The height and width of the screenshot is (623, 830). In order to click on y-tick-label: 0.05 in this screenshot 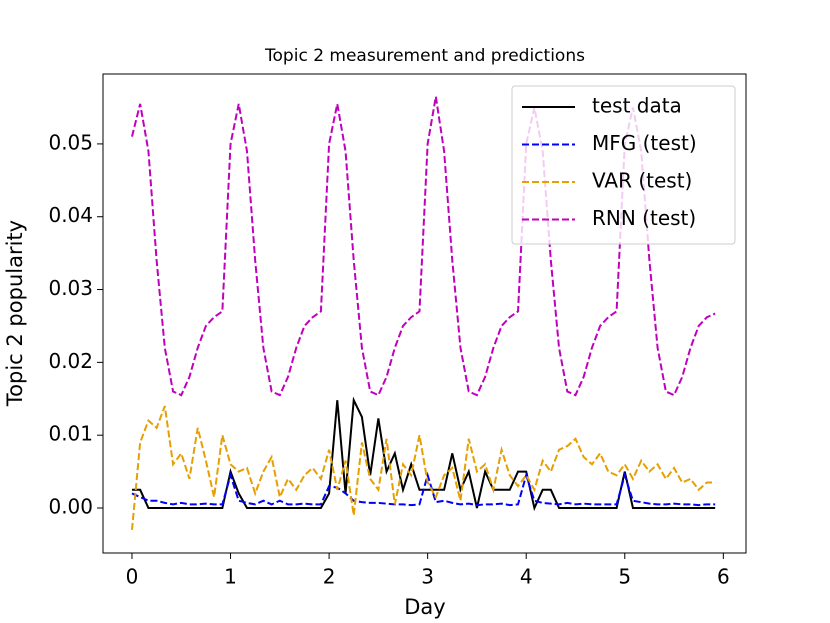, I will do `click(70, 142)`.